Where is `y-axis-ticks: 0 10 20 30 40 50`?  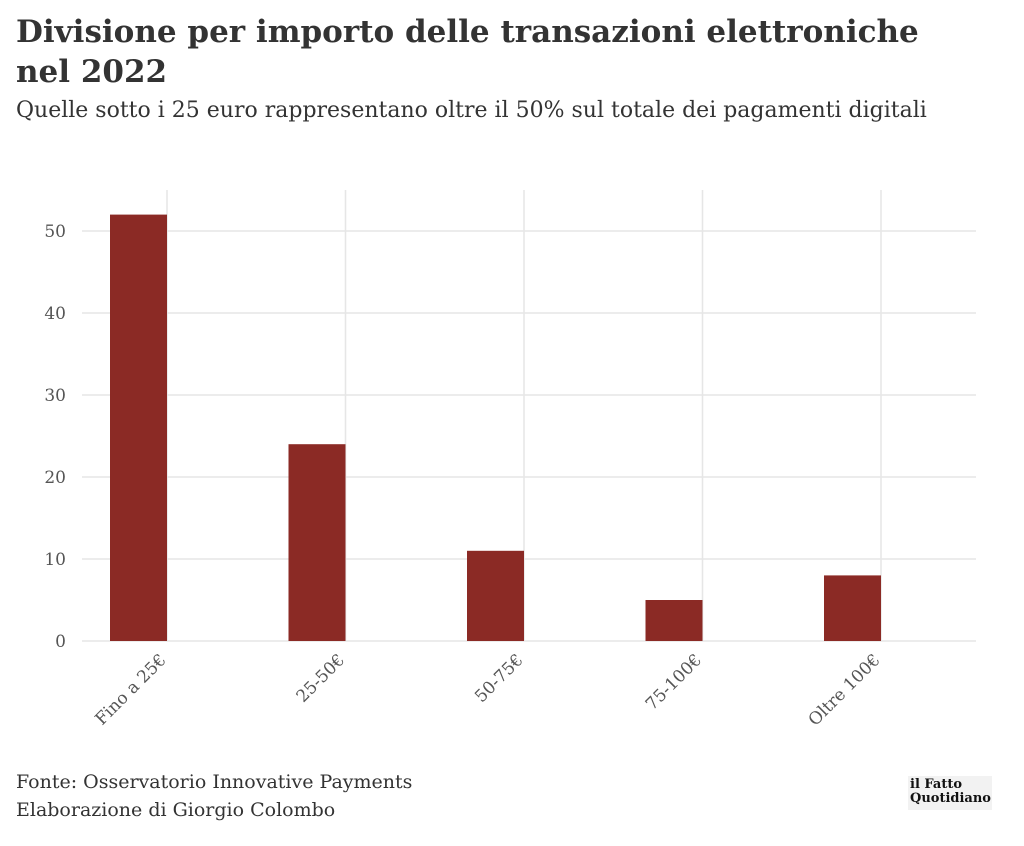
y-axis-ticks: 0 10 20 30 40 50 is located at coordinates (55, 437).